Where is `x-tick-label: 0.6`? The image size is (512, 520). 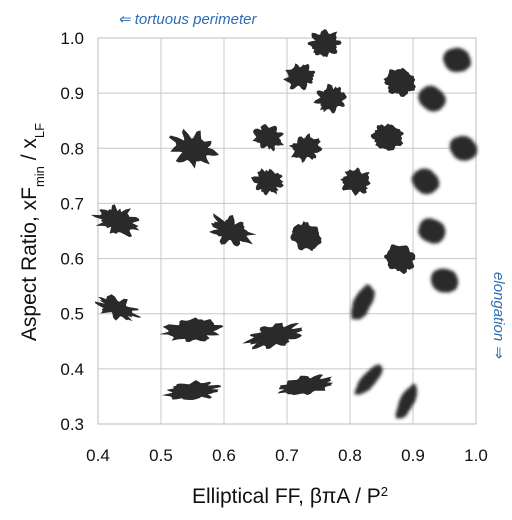 x-tick-label: 0.6 is located at coordinates (224, 455).